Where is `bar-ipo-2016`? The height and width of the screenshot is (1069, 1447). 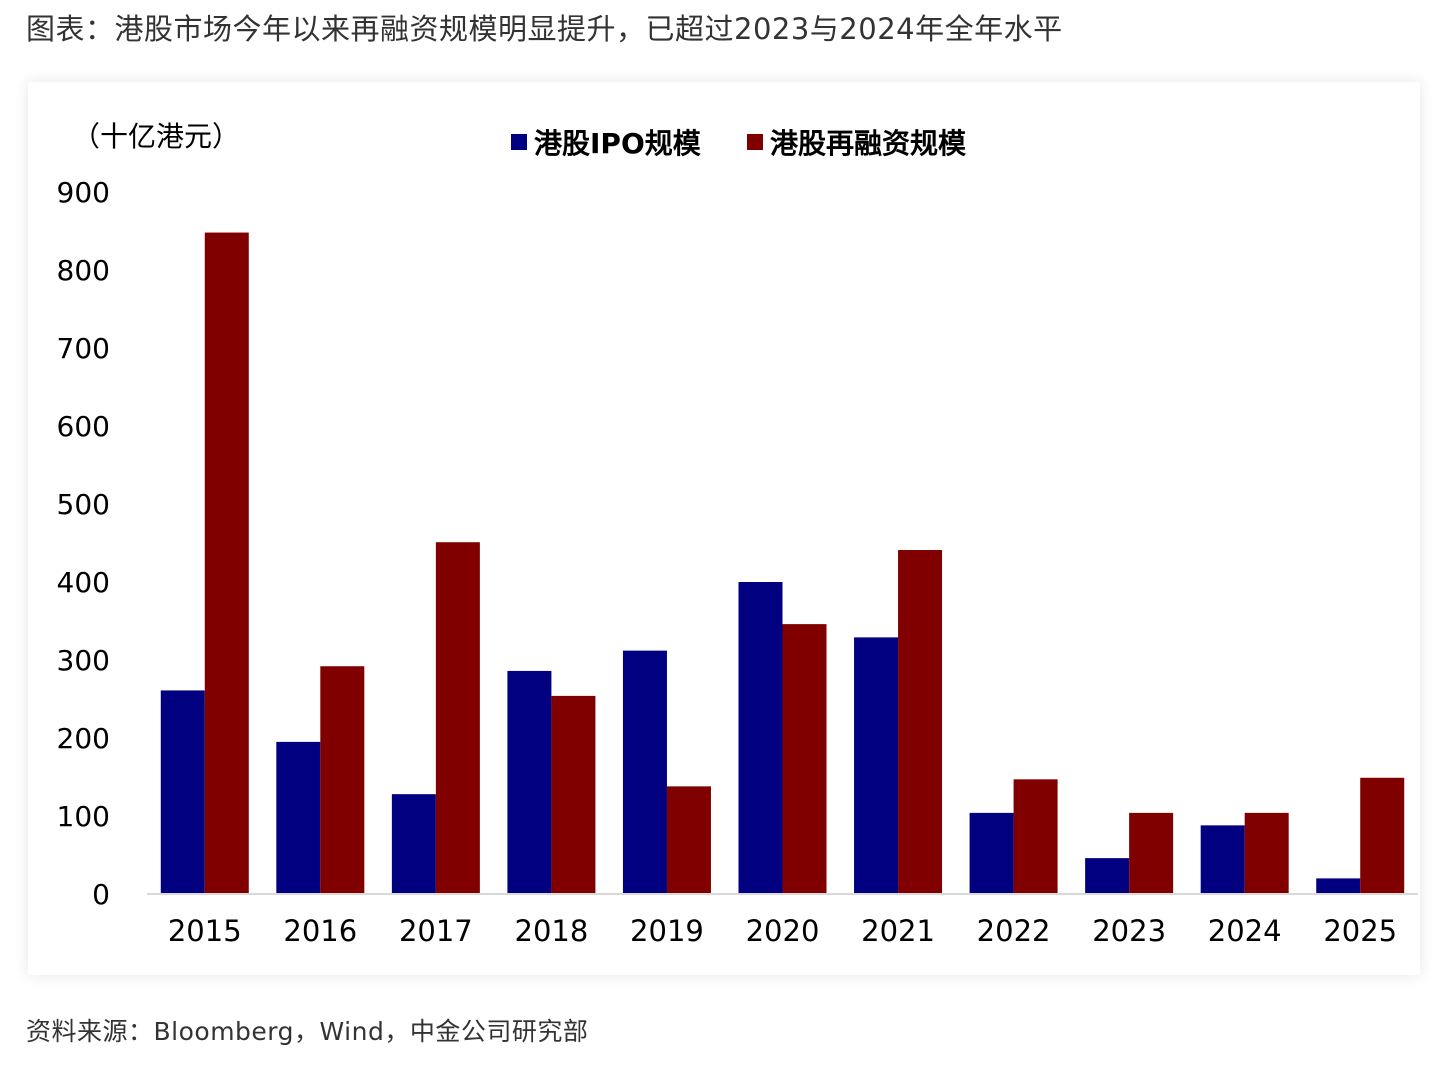
bar-ipo-2016 is located at coordinates (298, 817).